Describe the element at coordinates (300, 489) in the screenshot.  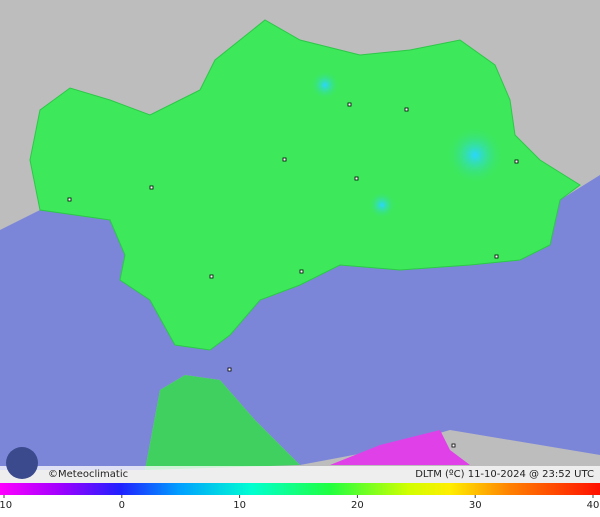
I see `colorbar` at that location.